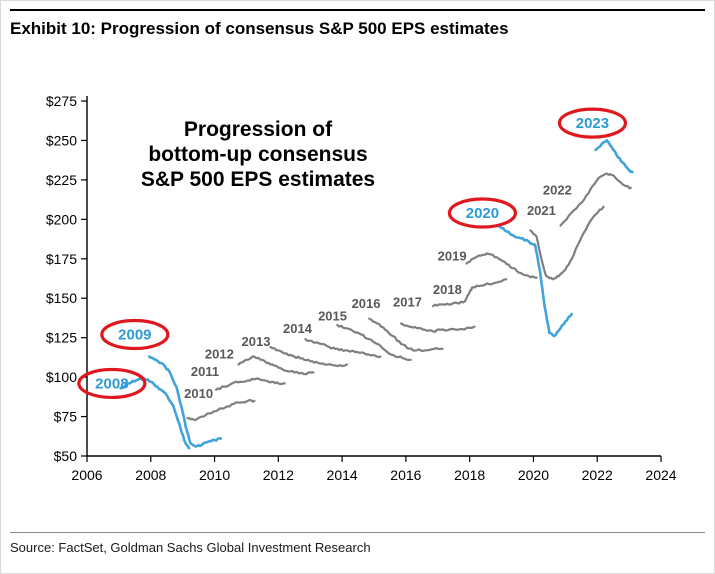 The width and height of the screenshot is (715, 574). Describe the element at coordinates (452, 256) in the screenshot. I see `year-label-2019: 2019` at that location.